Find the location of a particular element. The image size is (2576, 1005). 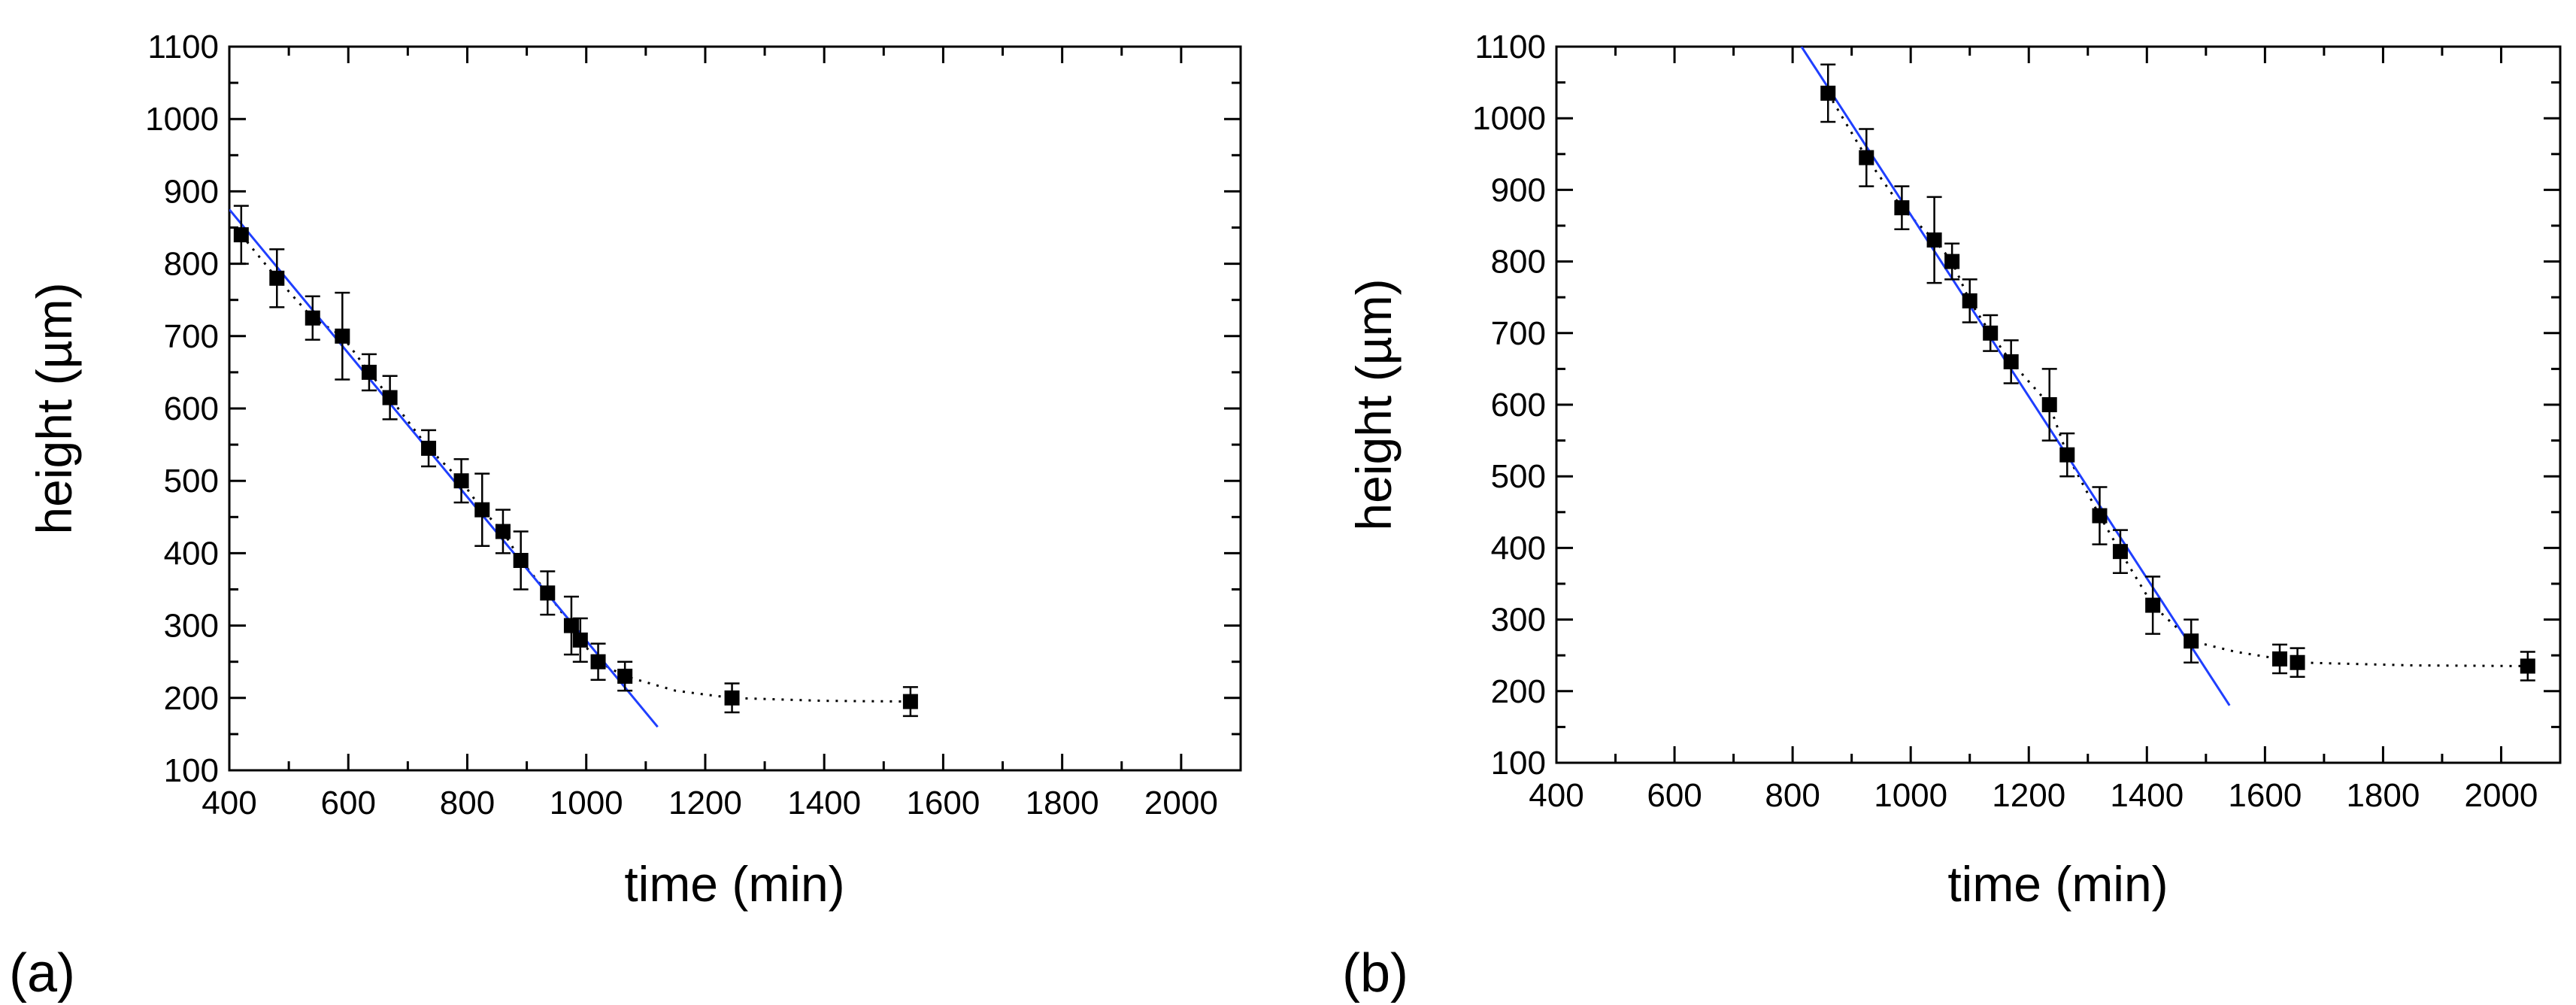

panel-label: (b) is located at coordinates (1375, 973).